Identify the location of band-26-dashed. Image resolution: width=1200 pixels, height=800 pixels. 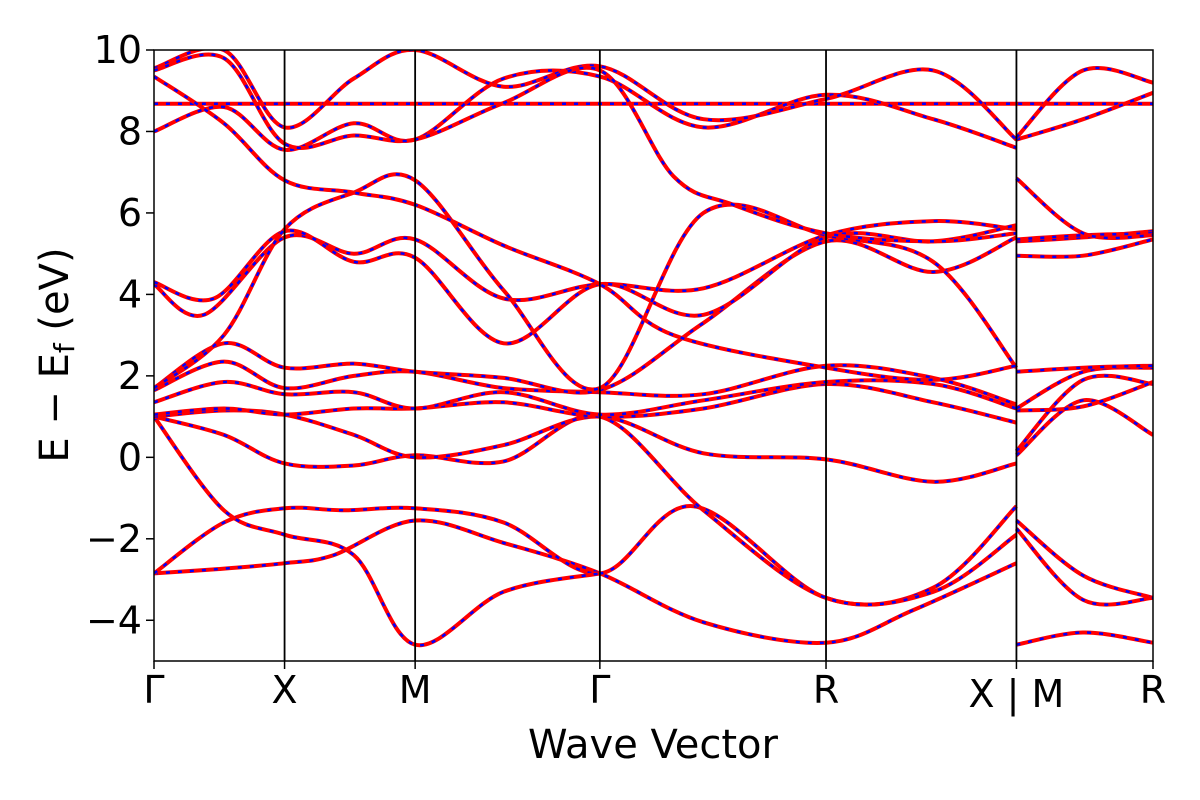
(1084, 248).